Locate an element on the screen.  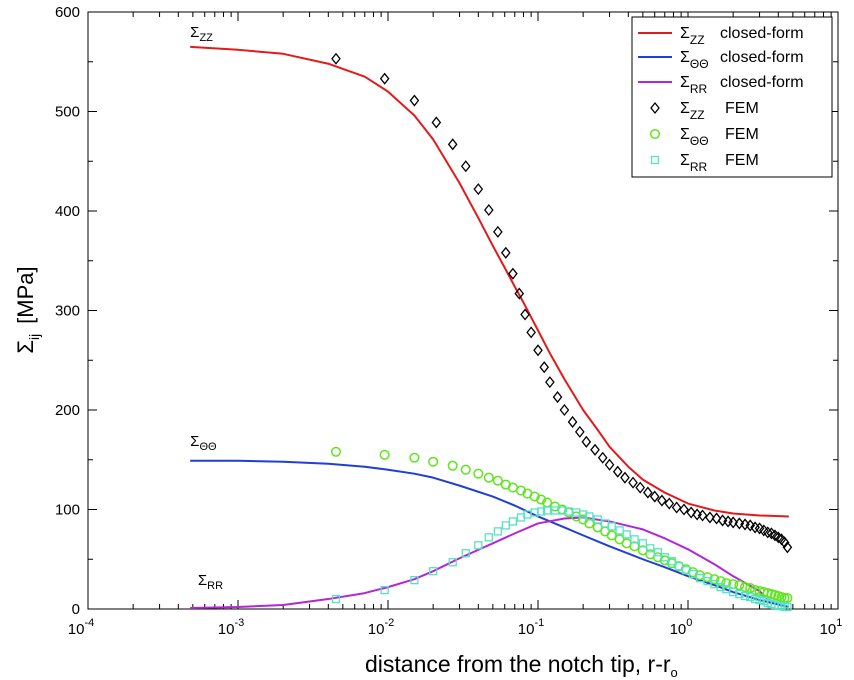
legend-item: ΣZZ FEM is located at coordinates (704, 111).